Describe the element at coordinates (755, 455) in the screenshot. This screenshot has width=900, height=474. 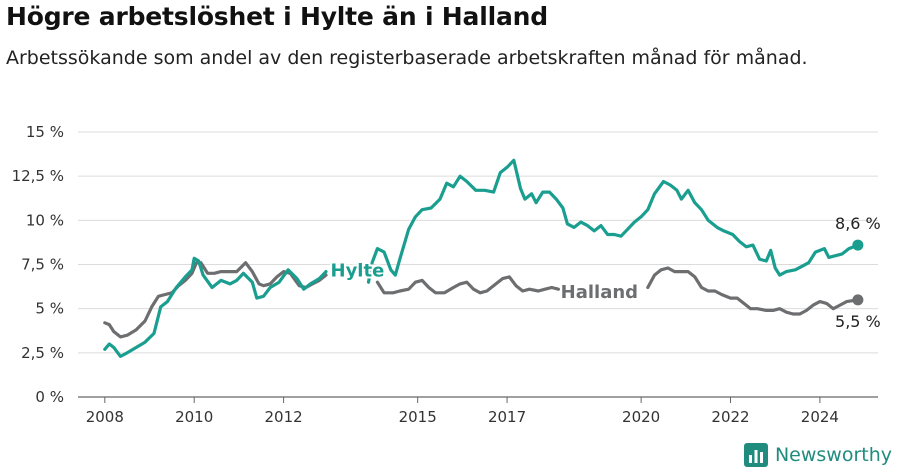
I see `newsworthy-logo-icon` at that location.